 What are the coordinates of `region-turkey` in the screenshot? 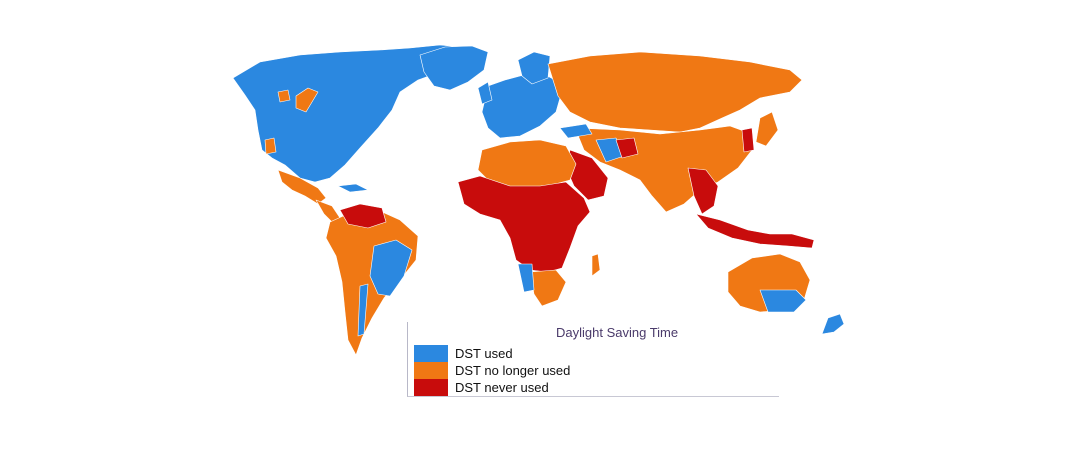 It's located at (576, 131).